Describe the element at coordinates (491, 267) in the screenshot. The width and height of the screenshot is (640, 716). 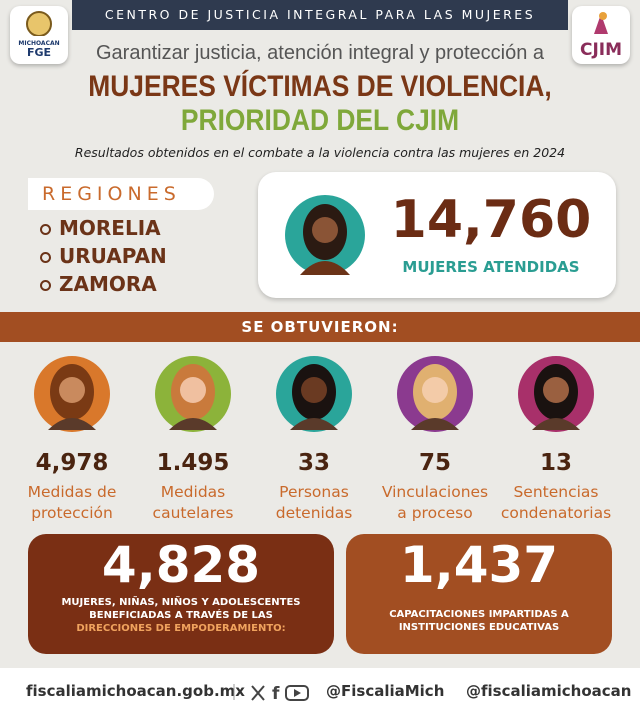
I see `highlight-label: MUJERES ATENDIDAS` at that location.